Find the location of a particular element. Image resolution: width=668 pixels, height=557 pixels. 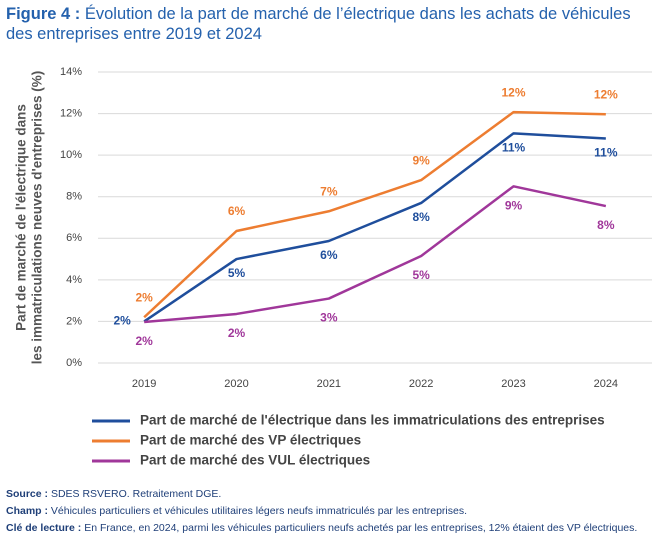

y-tick-label: 0% is located at coordinates (74, 363).